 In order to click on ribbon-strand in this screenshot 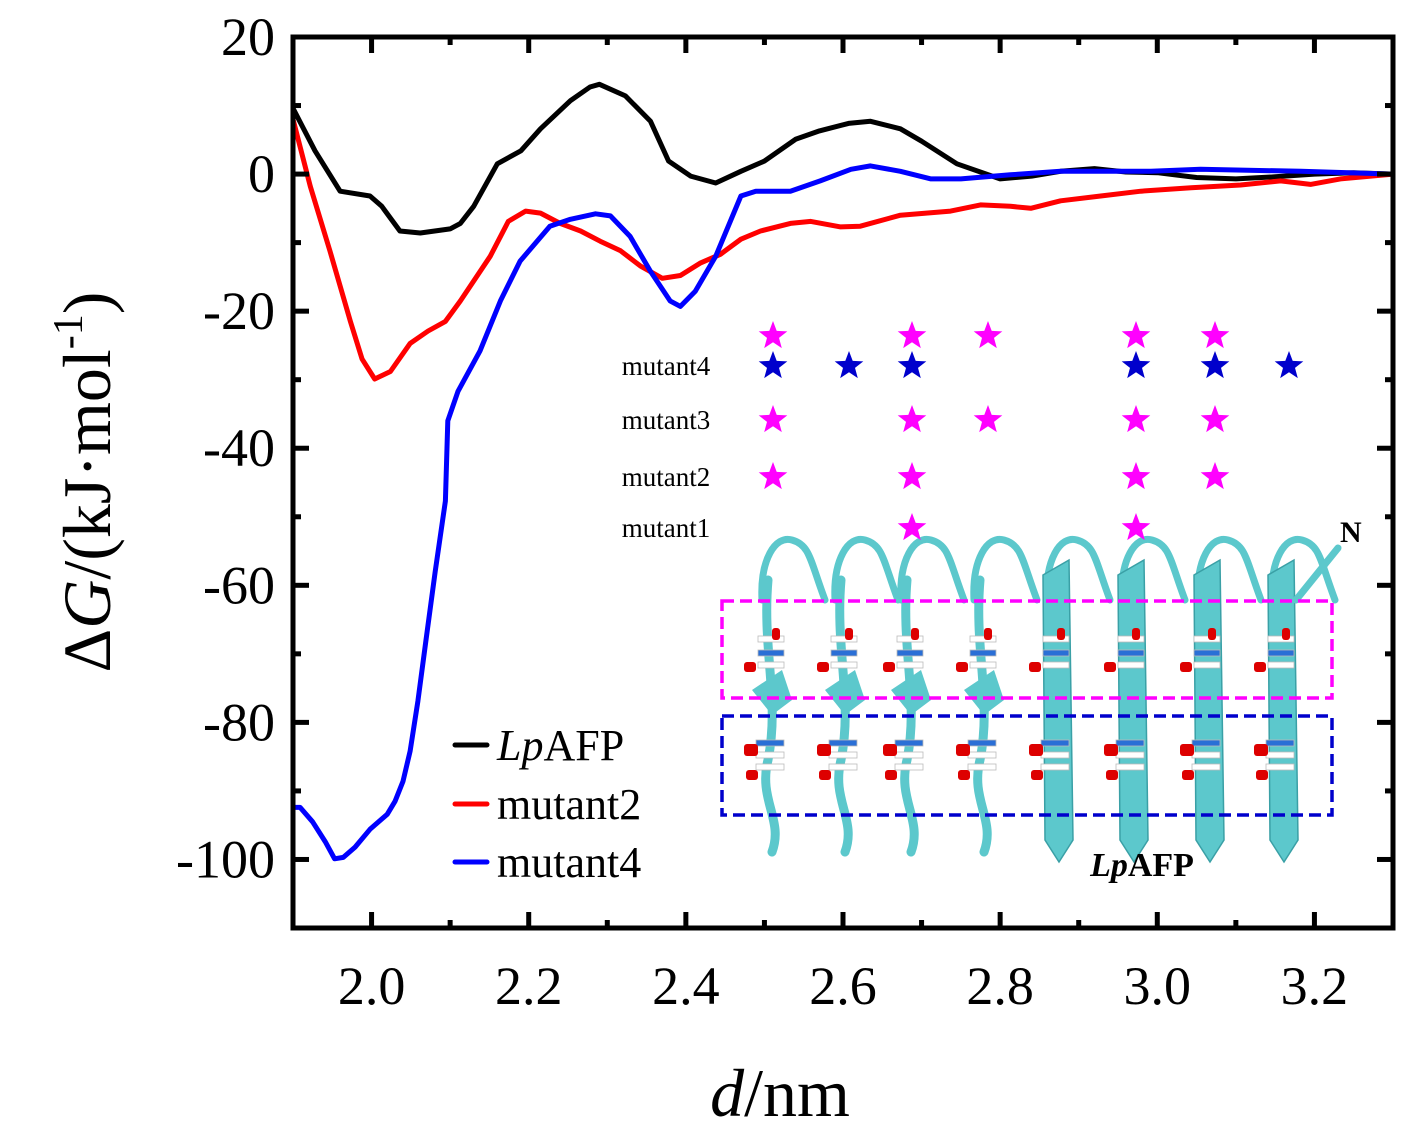, I will do `click(1209, 711)`.